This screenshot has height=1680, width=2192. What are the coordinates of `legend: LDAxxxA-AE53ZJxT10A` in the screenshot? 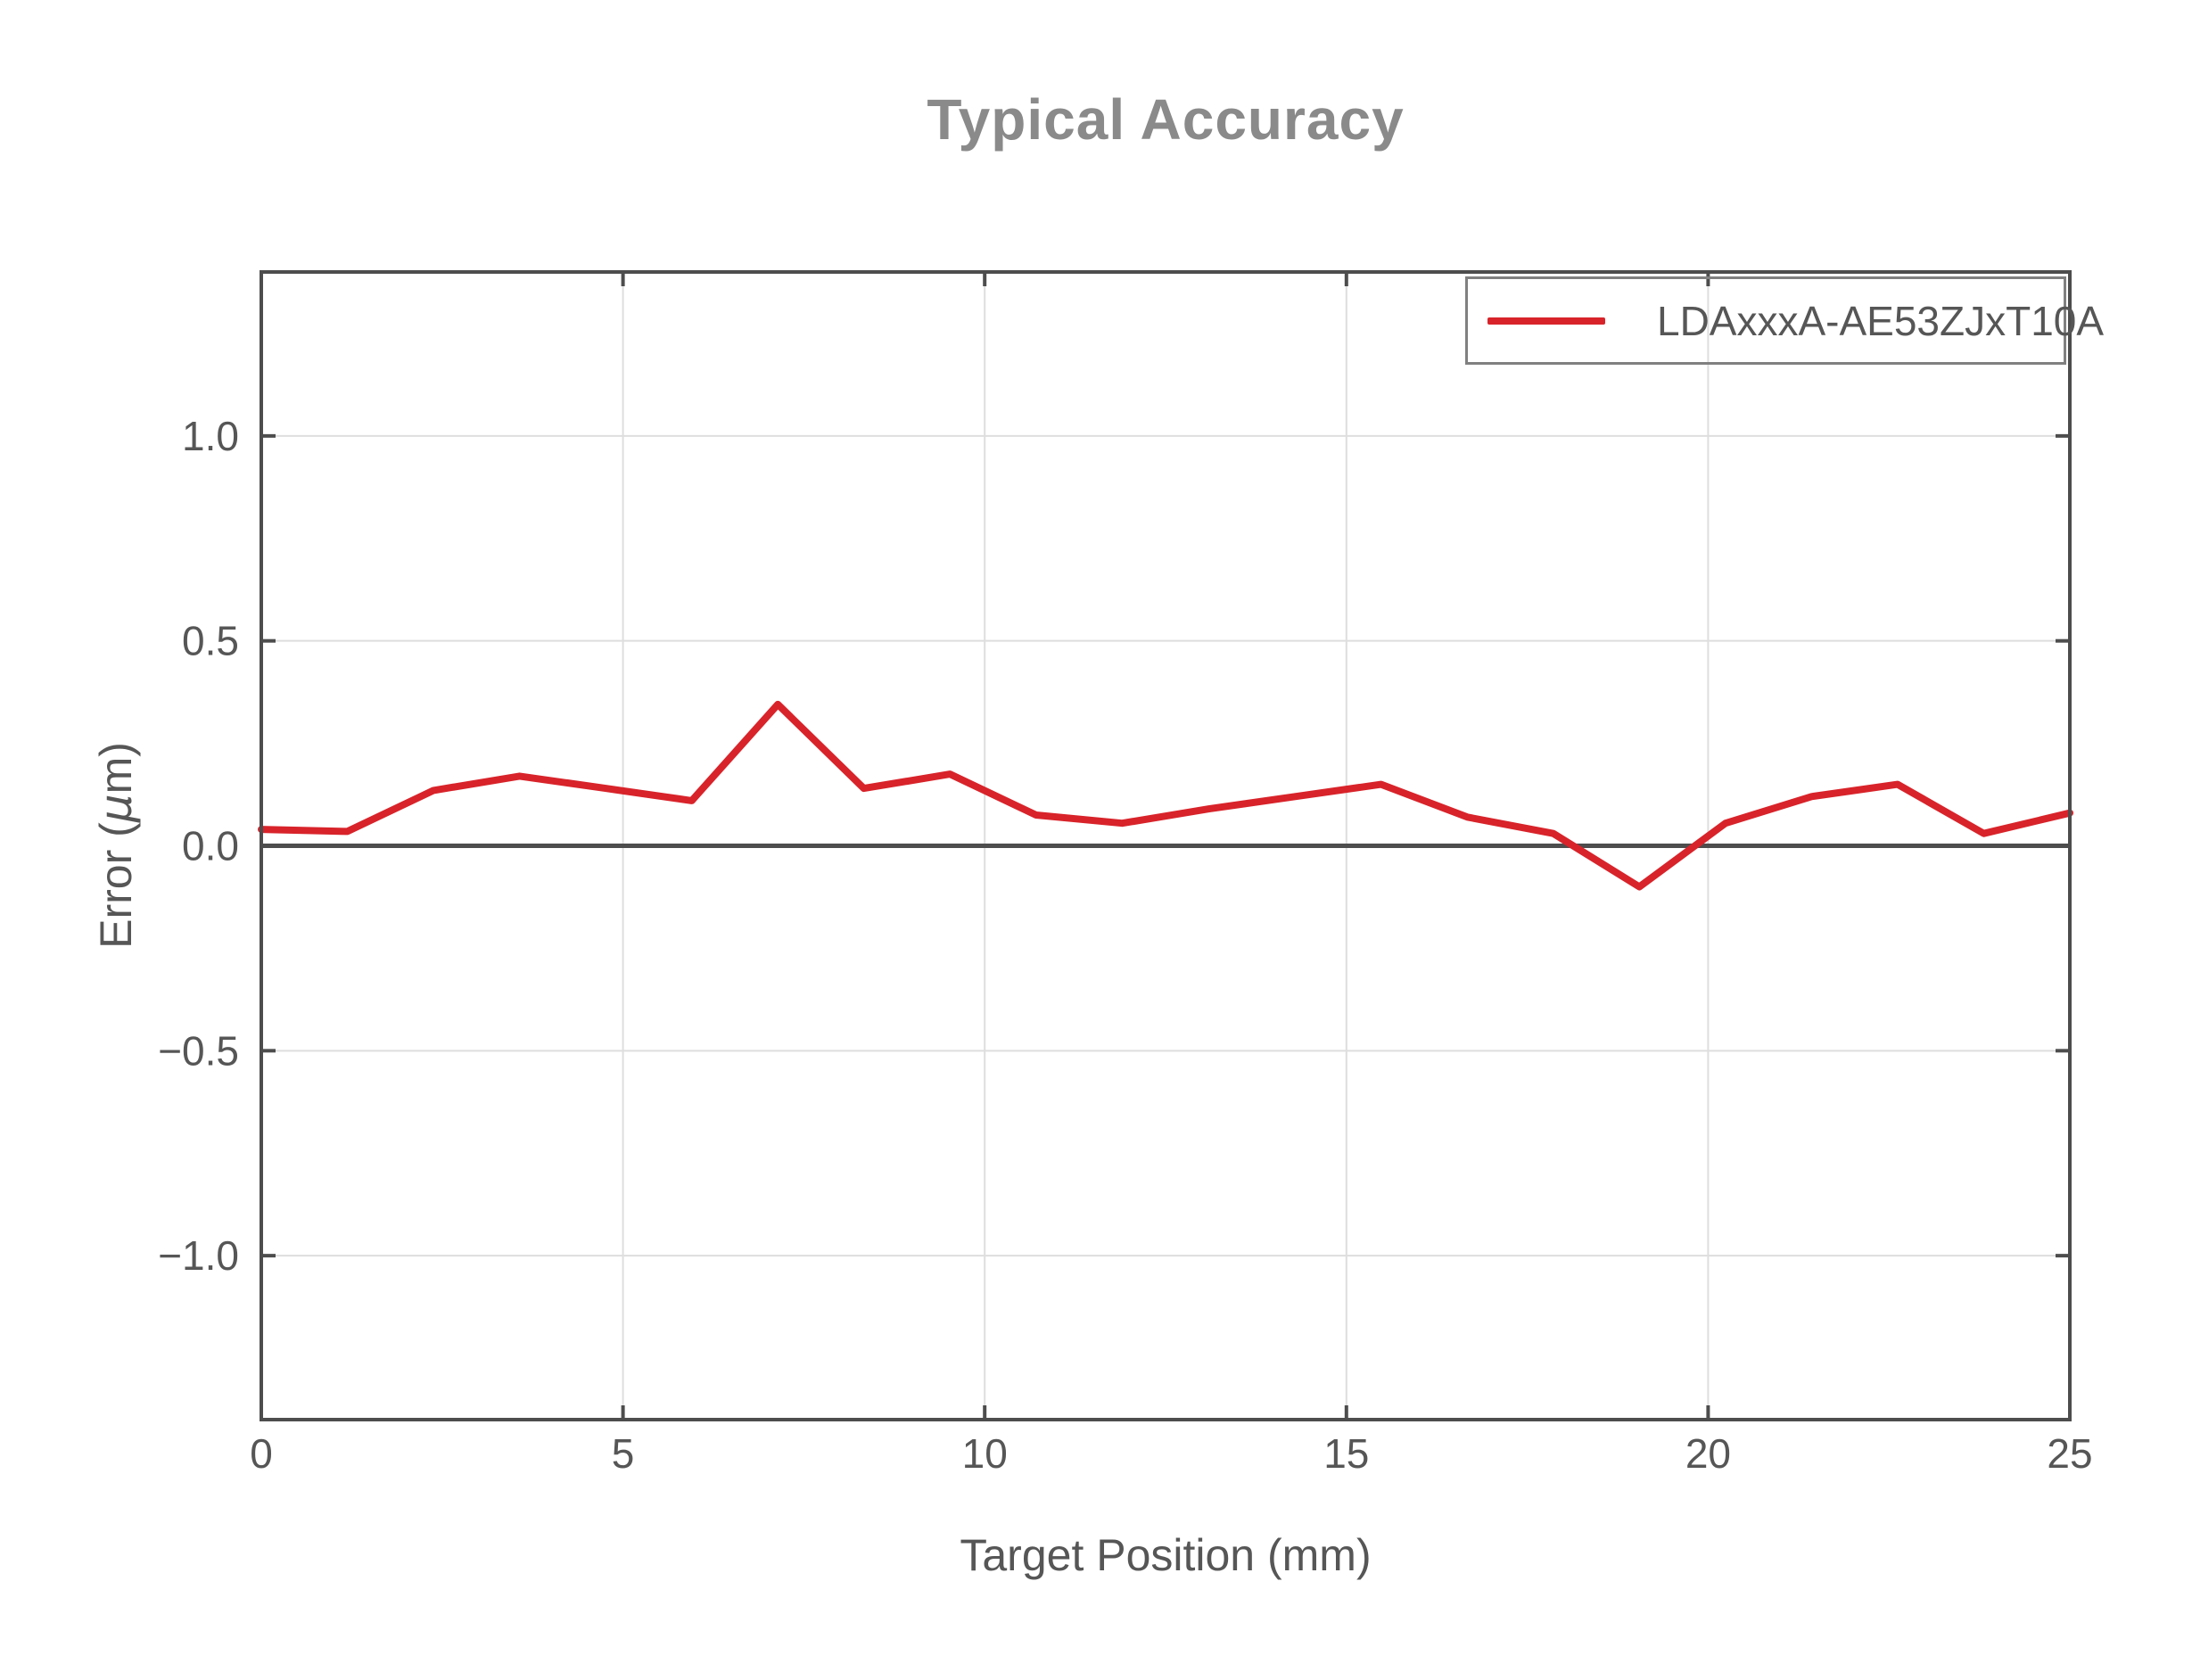 It's located at (1784, 320).